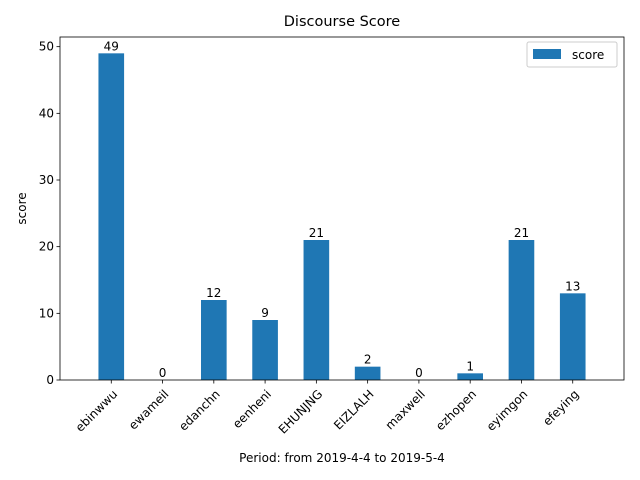 The width and height of the screenshot is (640, 480). I want to click on x-tick-label: ewameil, so click(148, 409).